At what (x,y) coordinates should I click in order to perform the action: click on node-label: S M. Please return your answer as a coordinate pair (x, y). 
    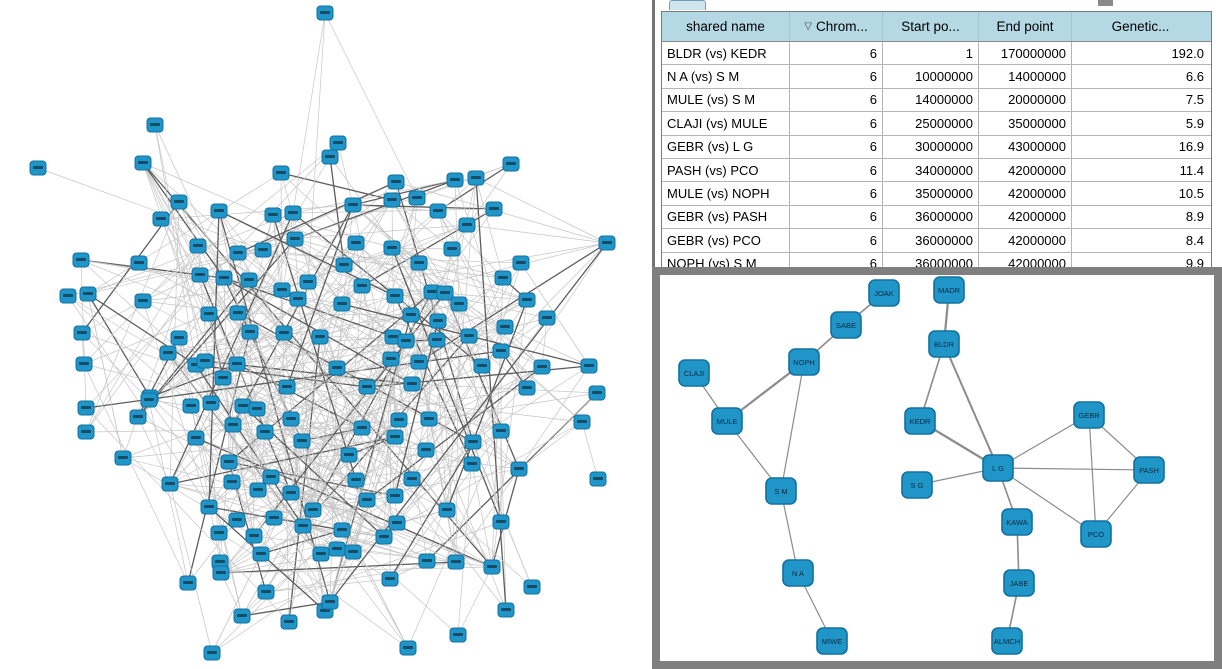
    Looking at the image, I should click on (780, 491).